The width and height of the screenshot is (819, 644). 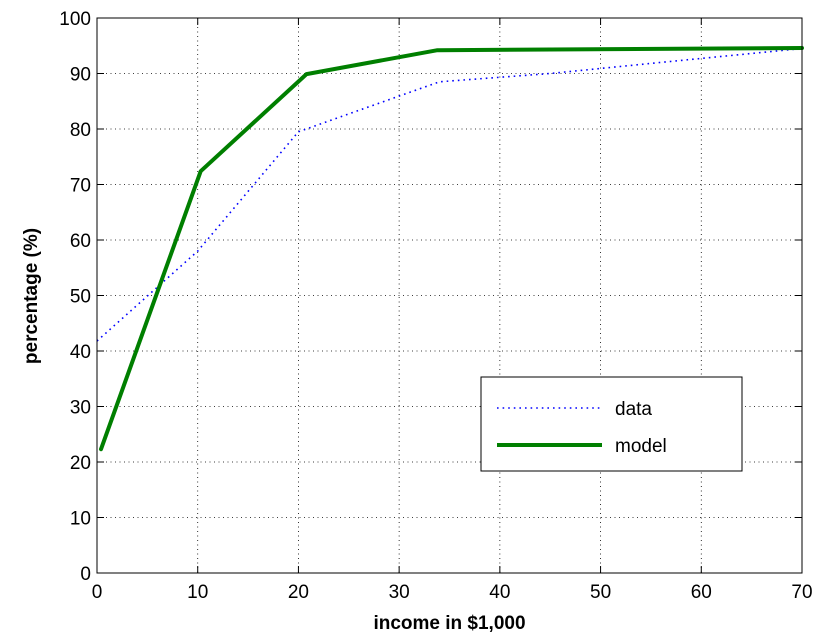 What do you see at coordinates (80, 519) in the screenshot?
I see `y-tick-label: 10` at bounding box center [80, 519].